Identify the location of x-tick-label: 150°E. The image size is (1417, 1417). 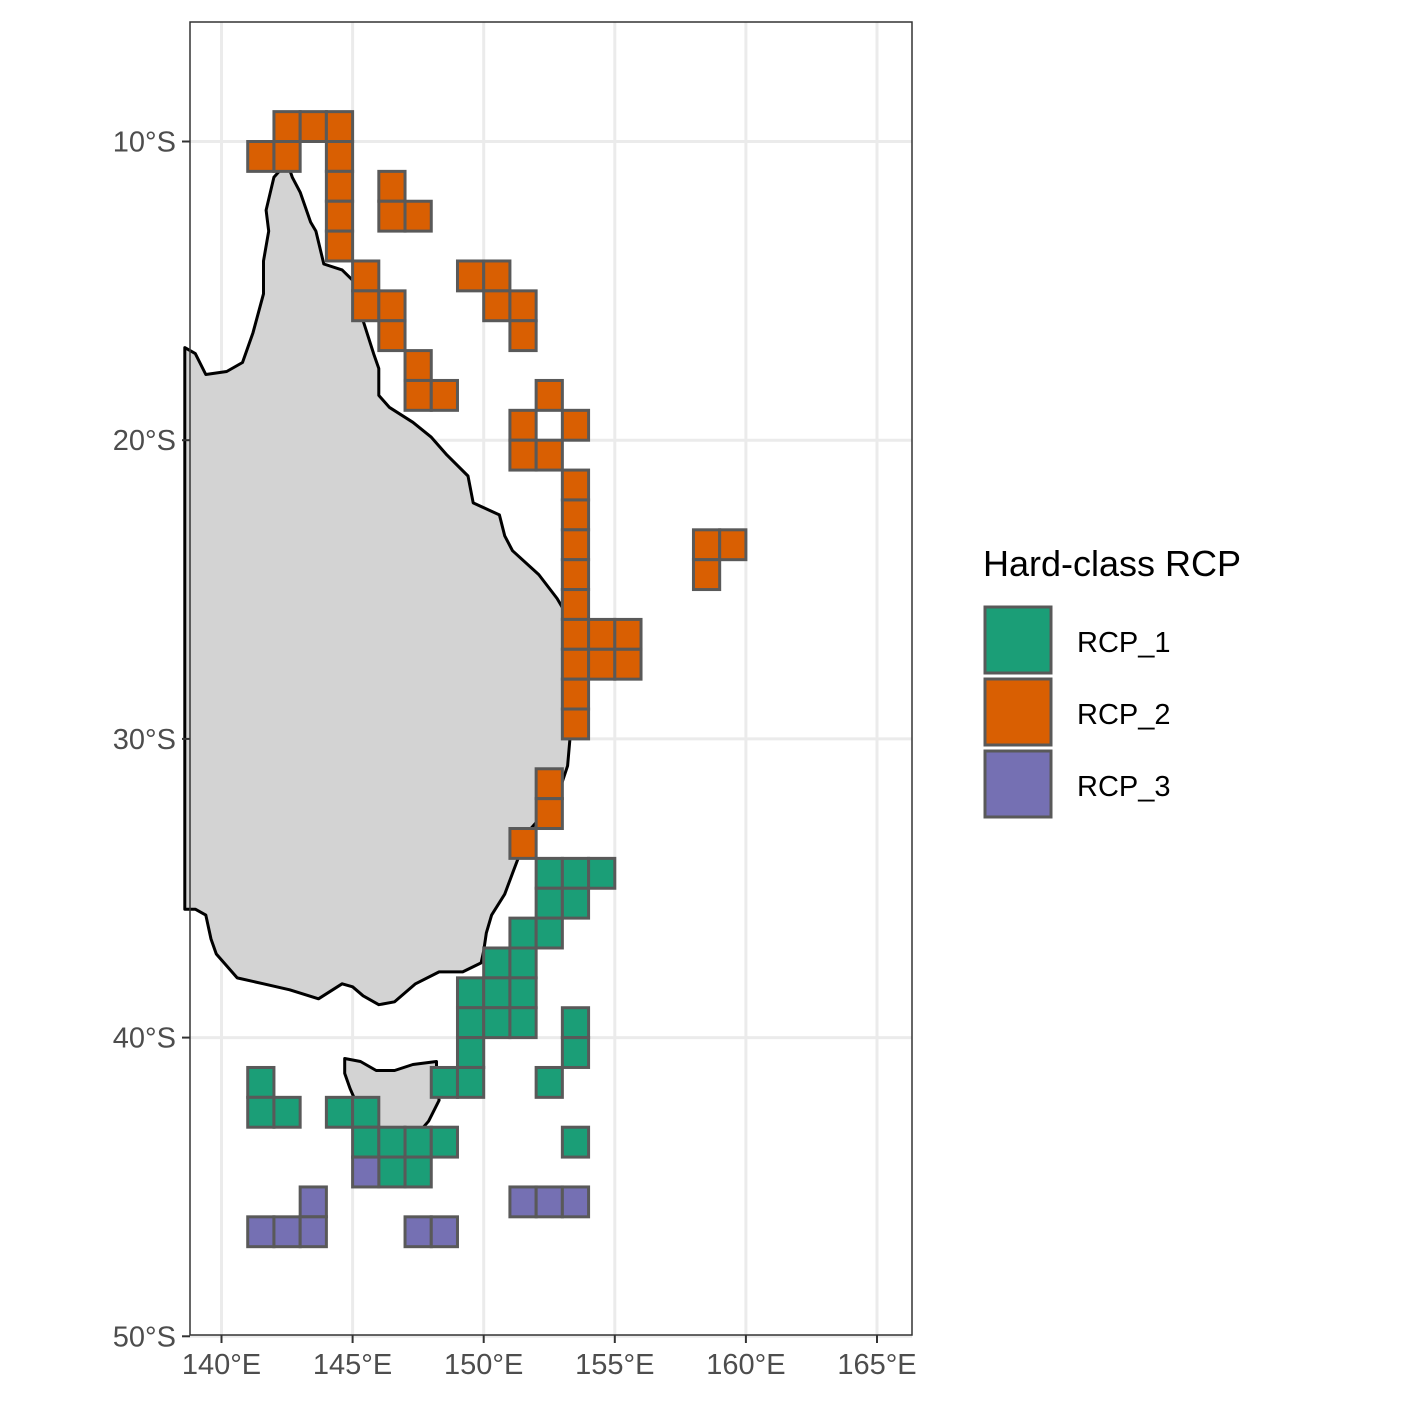
(483, 1365).